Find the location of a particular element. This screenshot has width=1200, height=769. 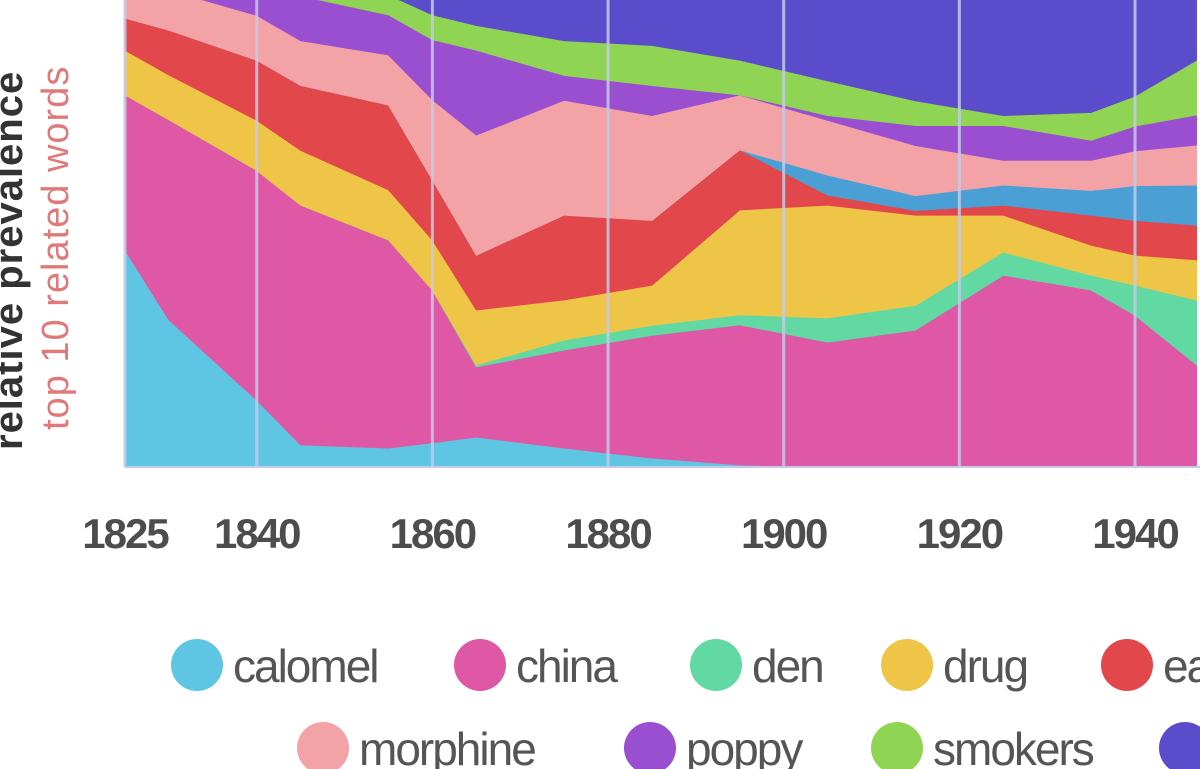

y-axis-label: relative prevalence is located at coordinates (15, 260).